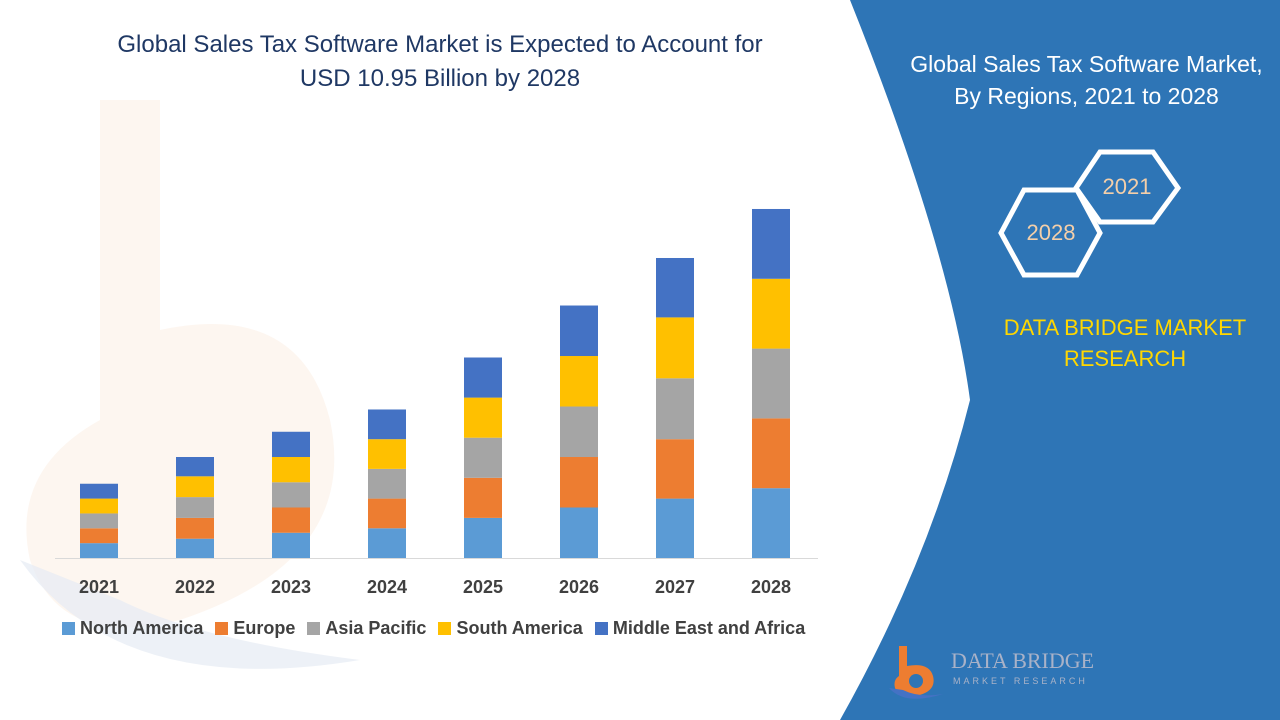  What do you see at coordinates (99, 536) in the screenshot?
I see `bar-segment-2021-europe` at bounding box center [99, 536].